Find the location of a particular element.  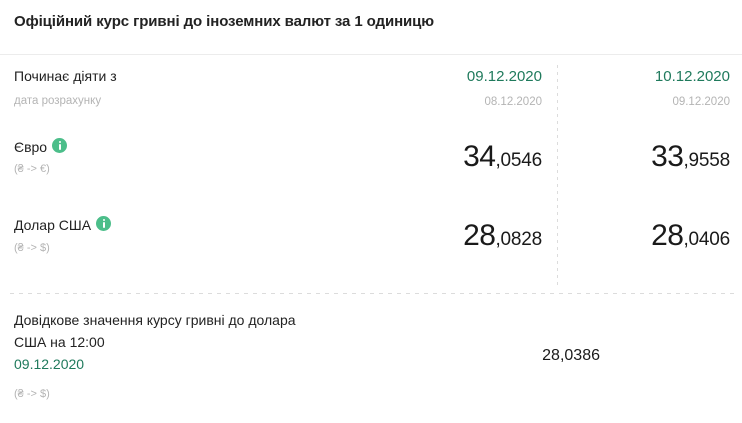

rate-euro-col-1-frac: ,0546 is located at coordinates (518, 160).